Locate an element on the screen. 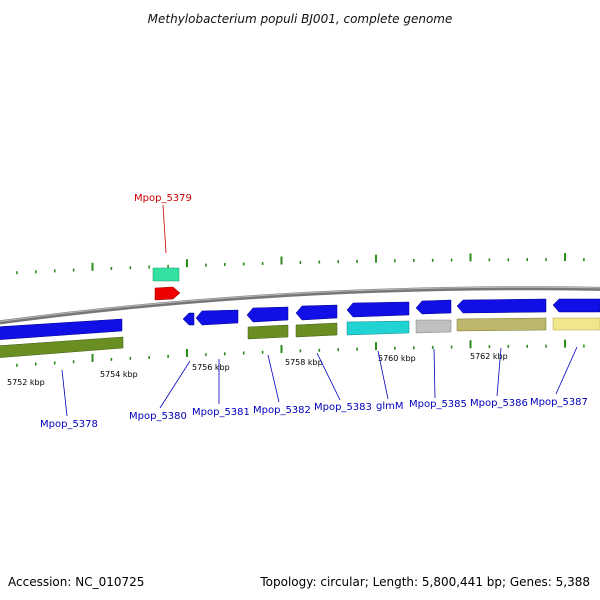 Image resolution: width=600 pixels, height=600 pixels. genome-backbone-highlight is located at coordinates (300, 304).